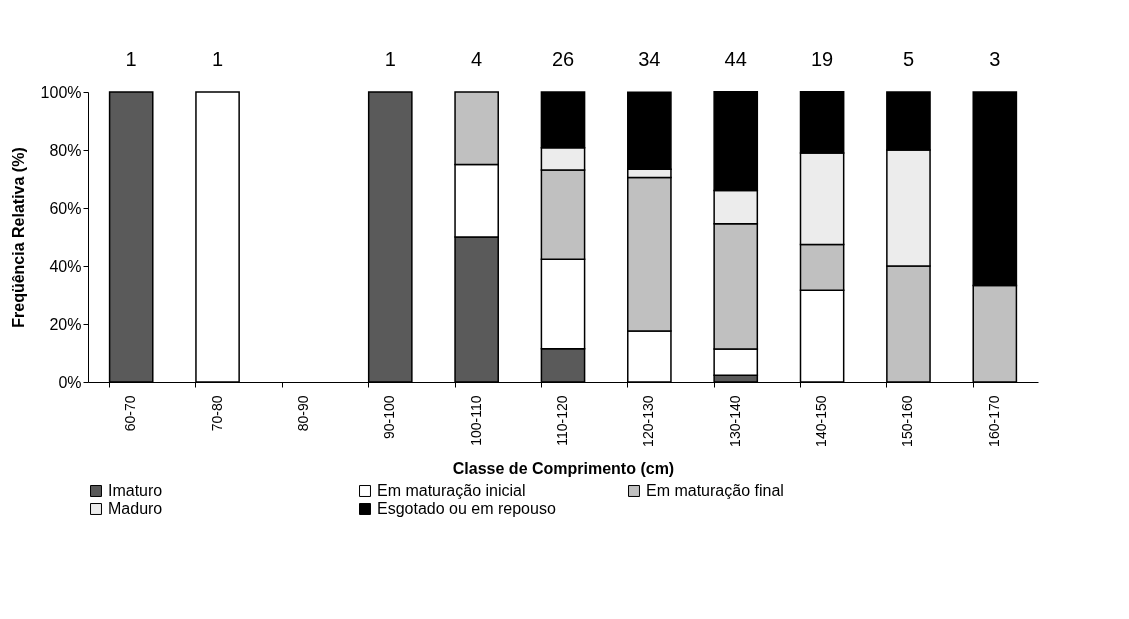  I want to click on x-tick-label: 150-160, so click(907, 421).